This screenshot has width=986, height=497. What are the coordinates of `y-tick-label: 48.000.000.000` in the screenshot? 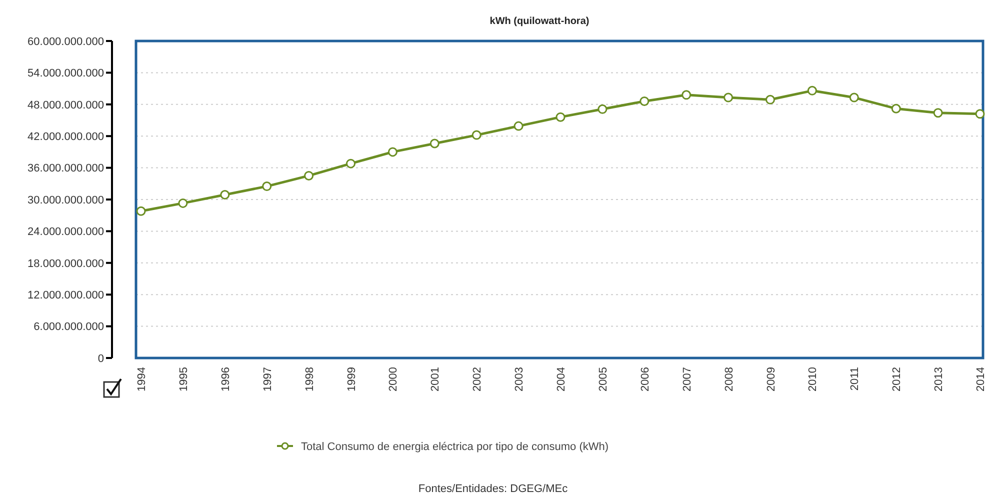 It's located at (66, 105).